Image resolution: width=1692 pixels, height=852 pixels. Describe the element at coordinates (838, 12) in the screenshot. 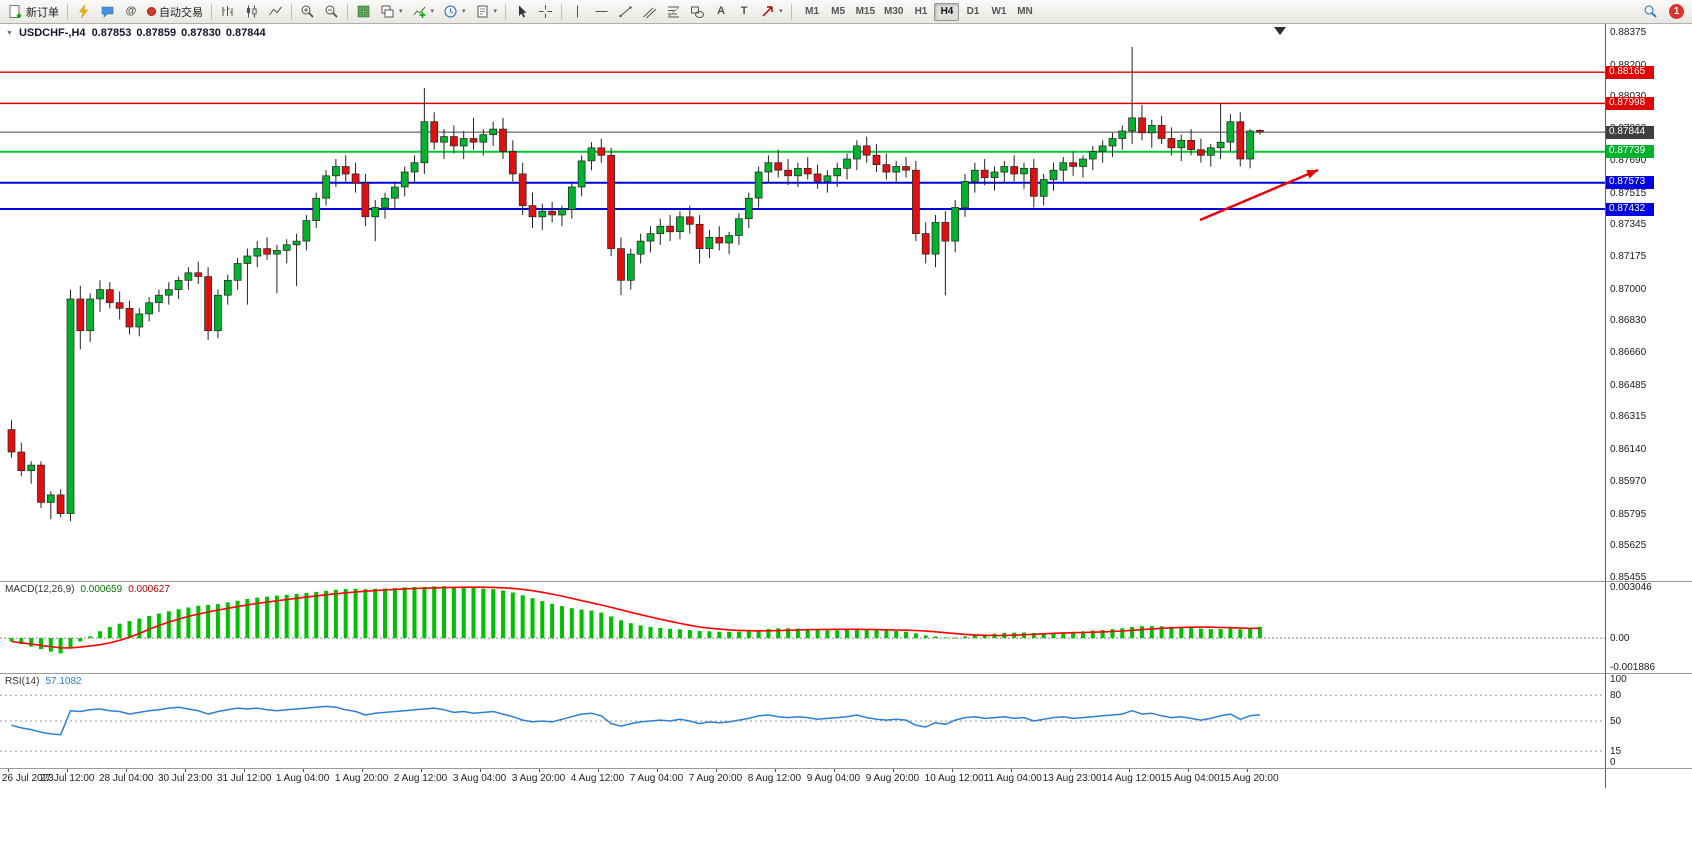

I see `timeframe-button-m5: M5` at that location.